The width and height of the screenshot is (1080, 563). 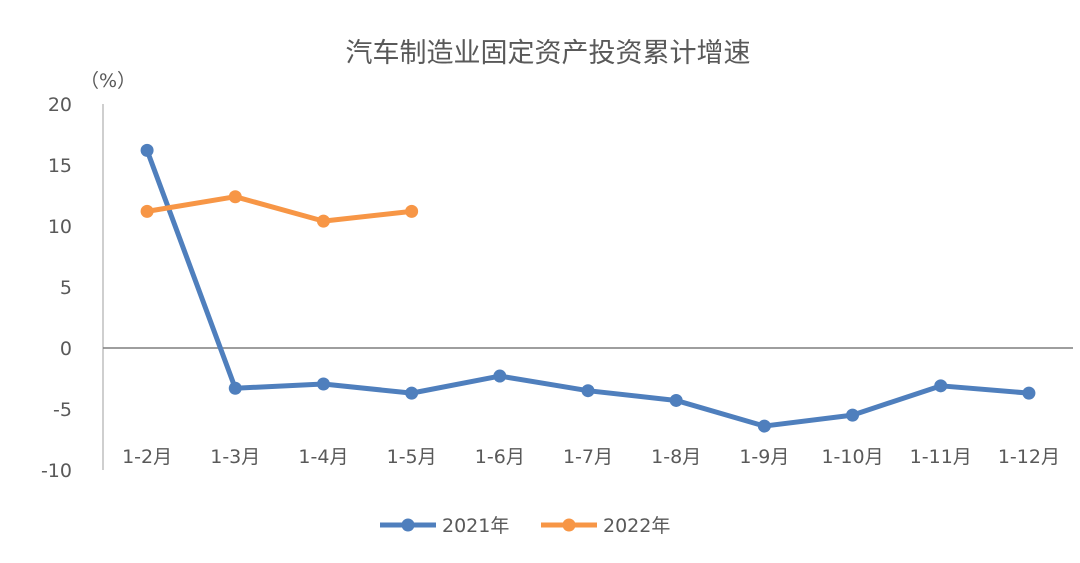 What do you see at coordinates (941, 457) in the screenshot?
I see `x-tick-label: 1-11月` at bounding box center [941, 457].